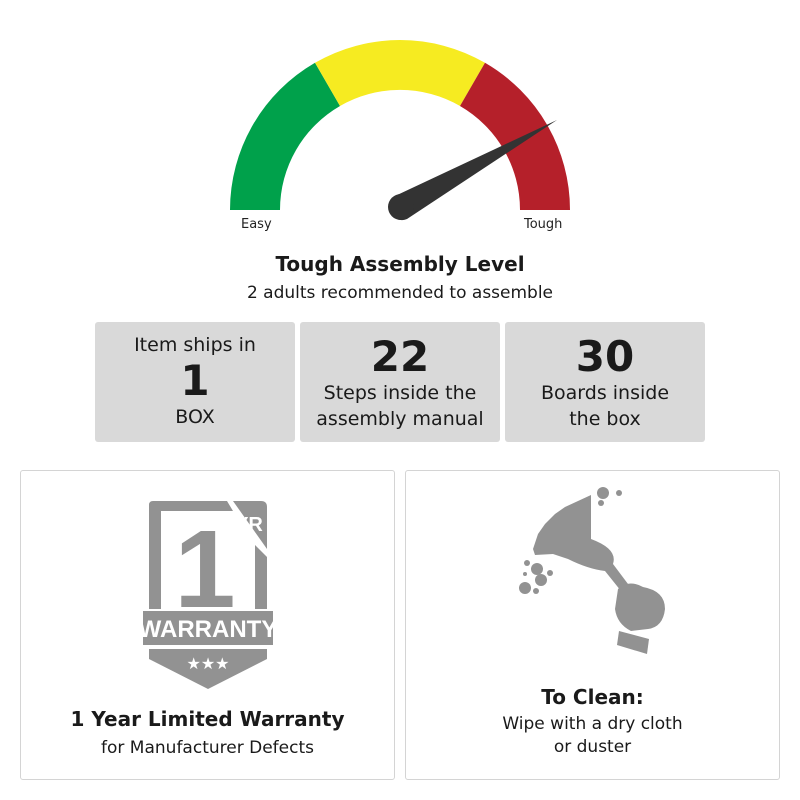 Image resolution: width=800 pixels, height=800 pixels. Describe the element at coordinates (592, 747) in the screenshot. I see `cleaning-line2: or duster` at that location.